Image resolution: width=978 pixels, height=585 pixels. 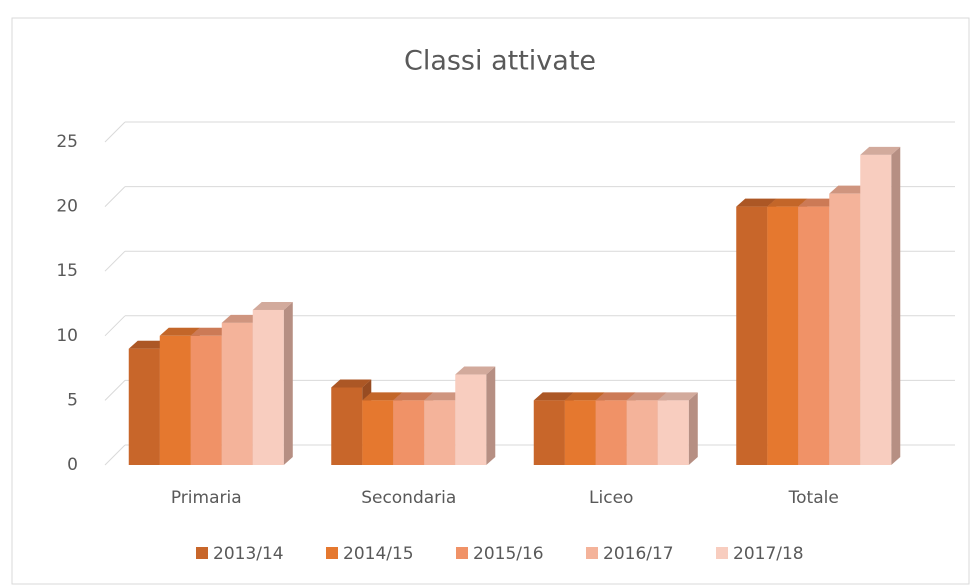 What do you see at coordinates (638, 554) in the screenshot?
I see `legend-label: 2016/17` at bounding box center [638, 554].